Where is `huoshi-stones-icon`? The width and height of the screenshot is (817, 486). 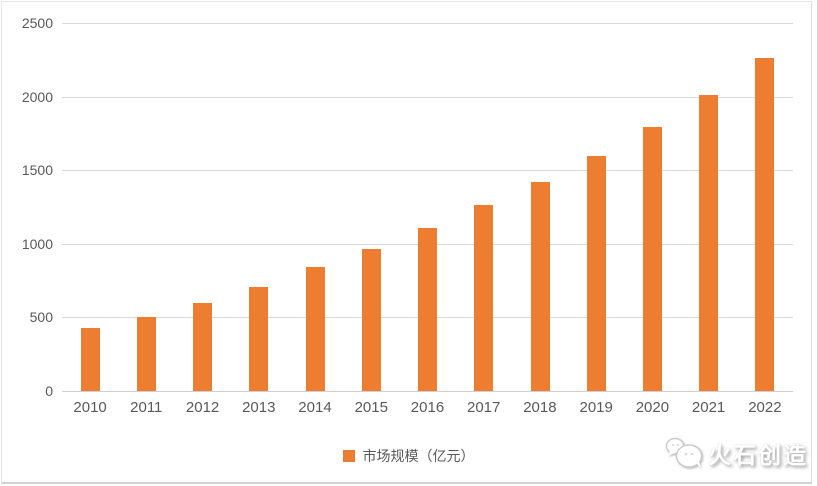 huoshi-stones-icon is located at coordinates (684, 452).